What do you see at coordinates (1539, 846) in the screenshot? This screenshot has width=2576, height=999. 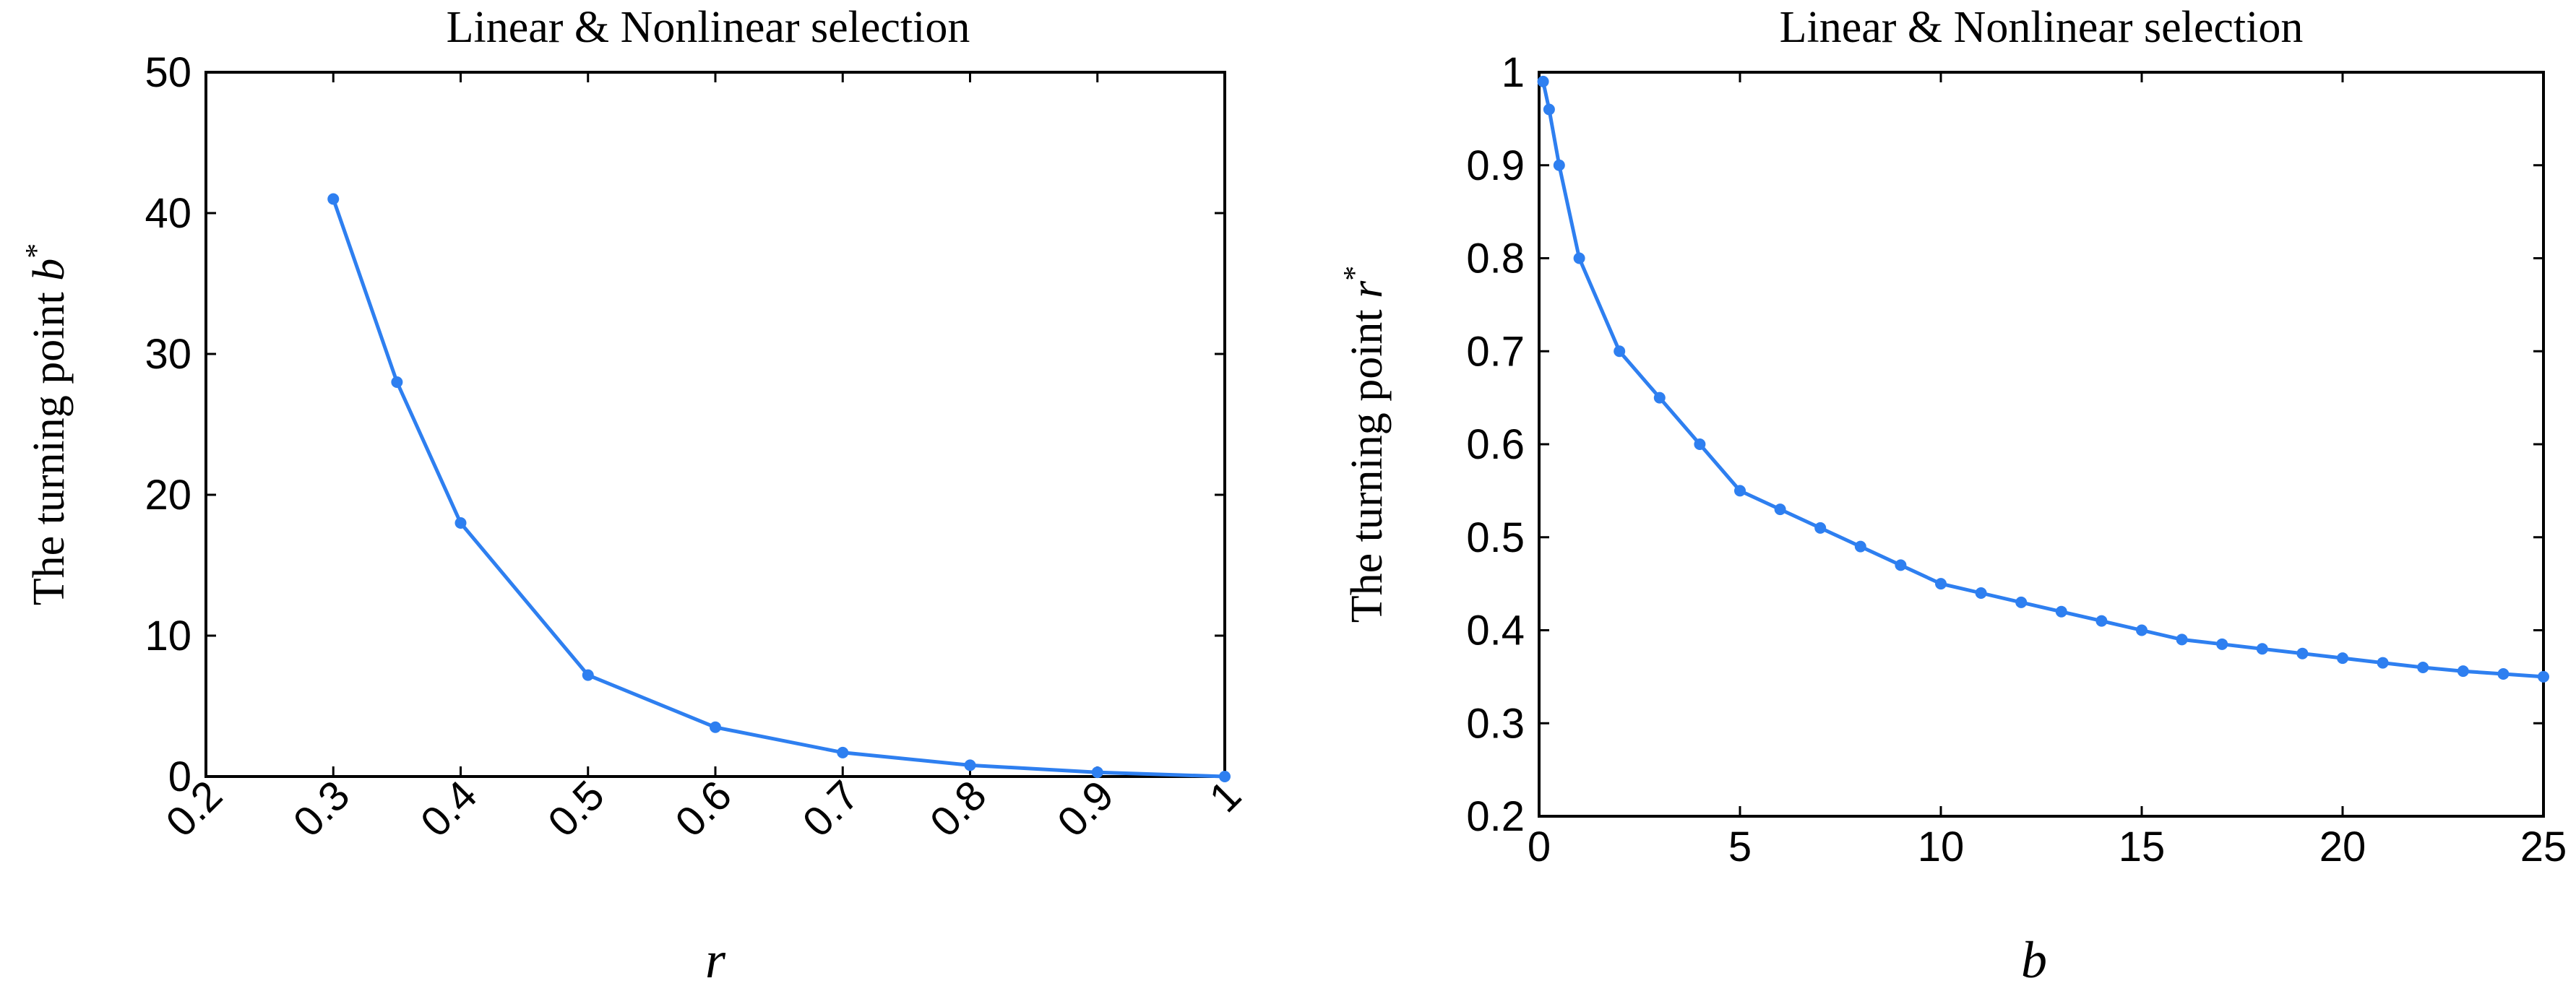 I see `x-tick-label: 0` at bounding box center [1539, 846].